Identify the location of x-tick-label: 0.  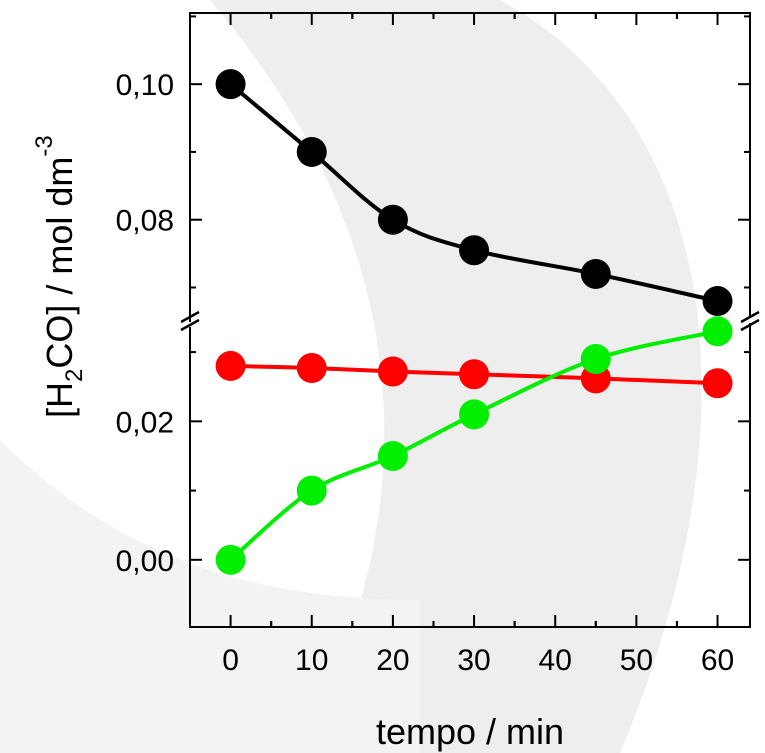
(230, 660).